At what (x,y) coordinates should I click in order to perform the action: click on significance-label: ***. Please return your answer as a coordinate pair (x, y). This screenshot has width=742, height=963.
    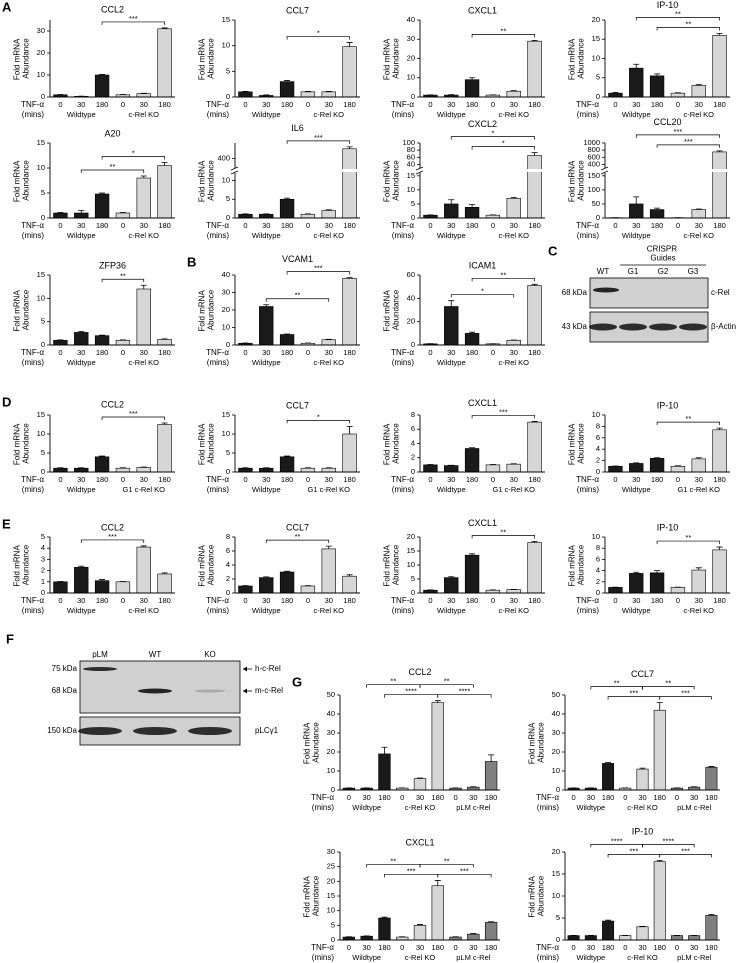
    Looking at the image, I should click on (318, 268).